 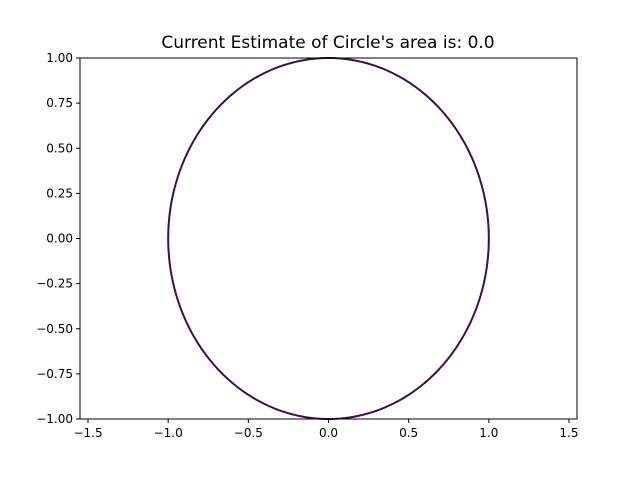 What do you see at coordinates (408, 433) in the screenshot?
I see `x-tick-label: 0.5` at bounding box center [408, 433].